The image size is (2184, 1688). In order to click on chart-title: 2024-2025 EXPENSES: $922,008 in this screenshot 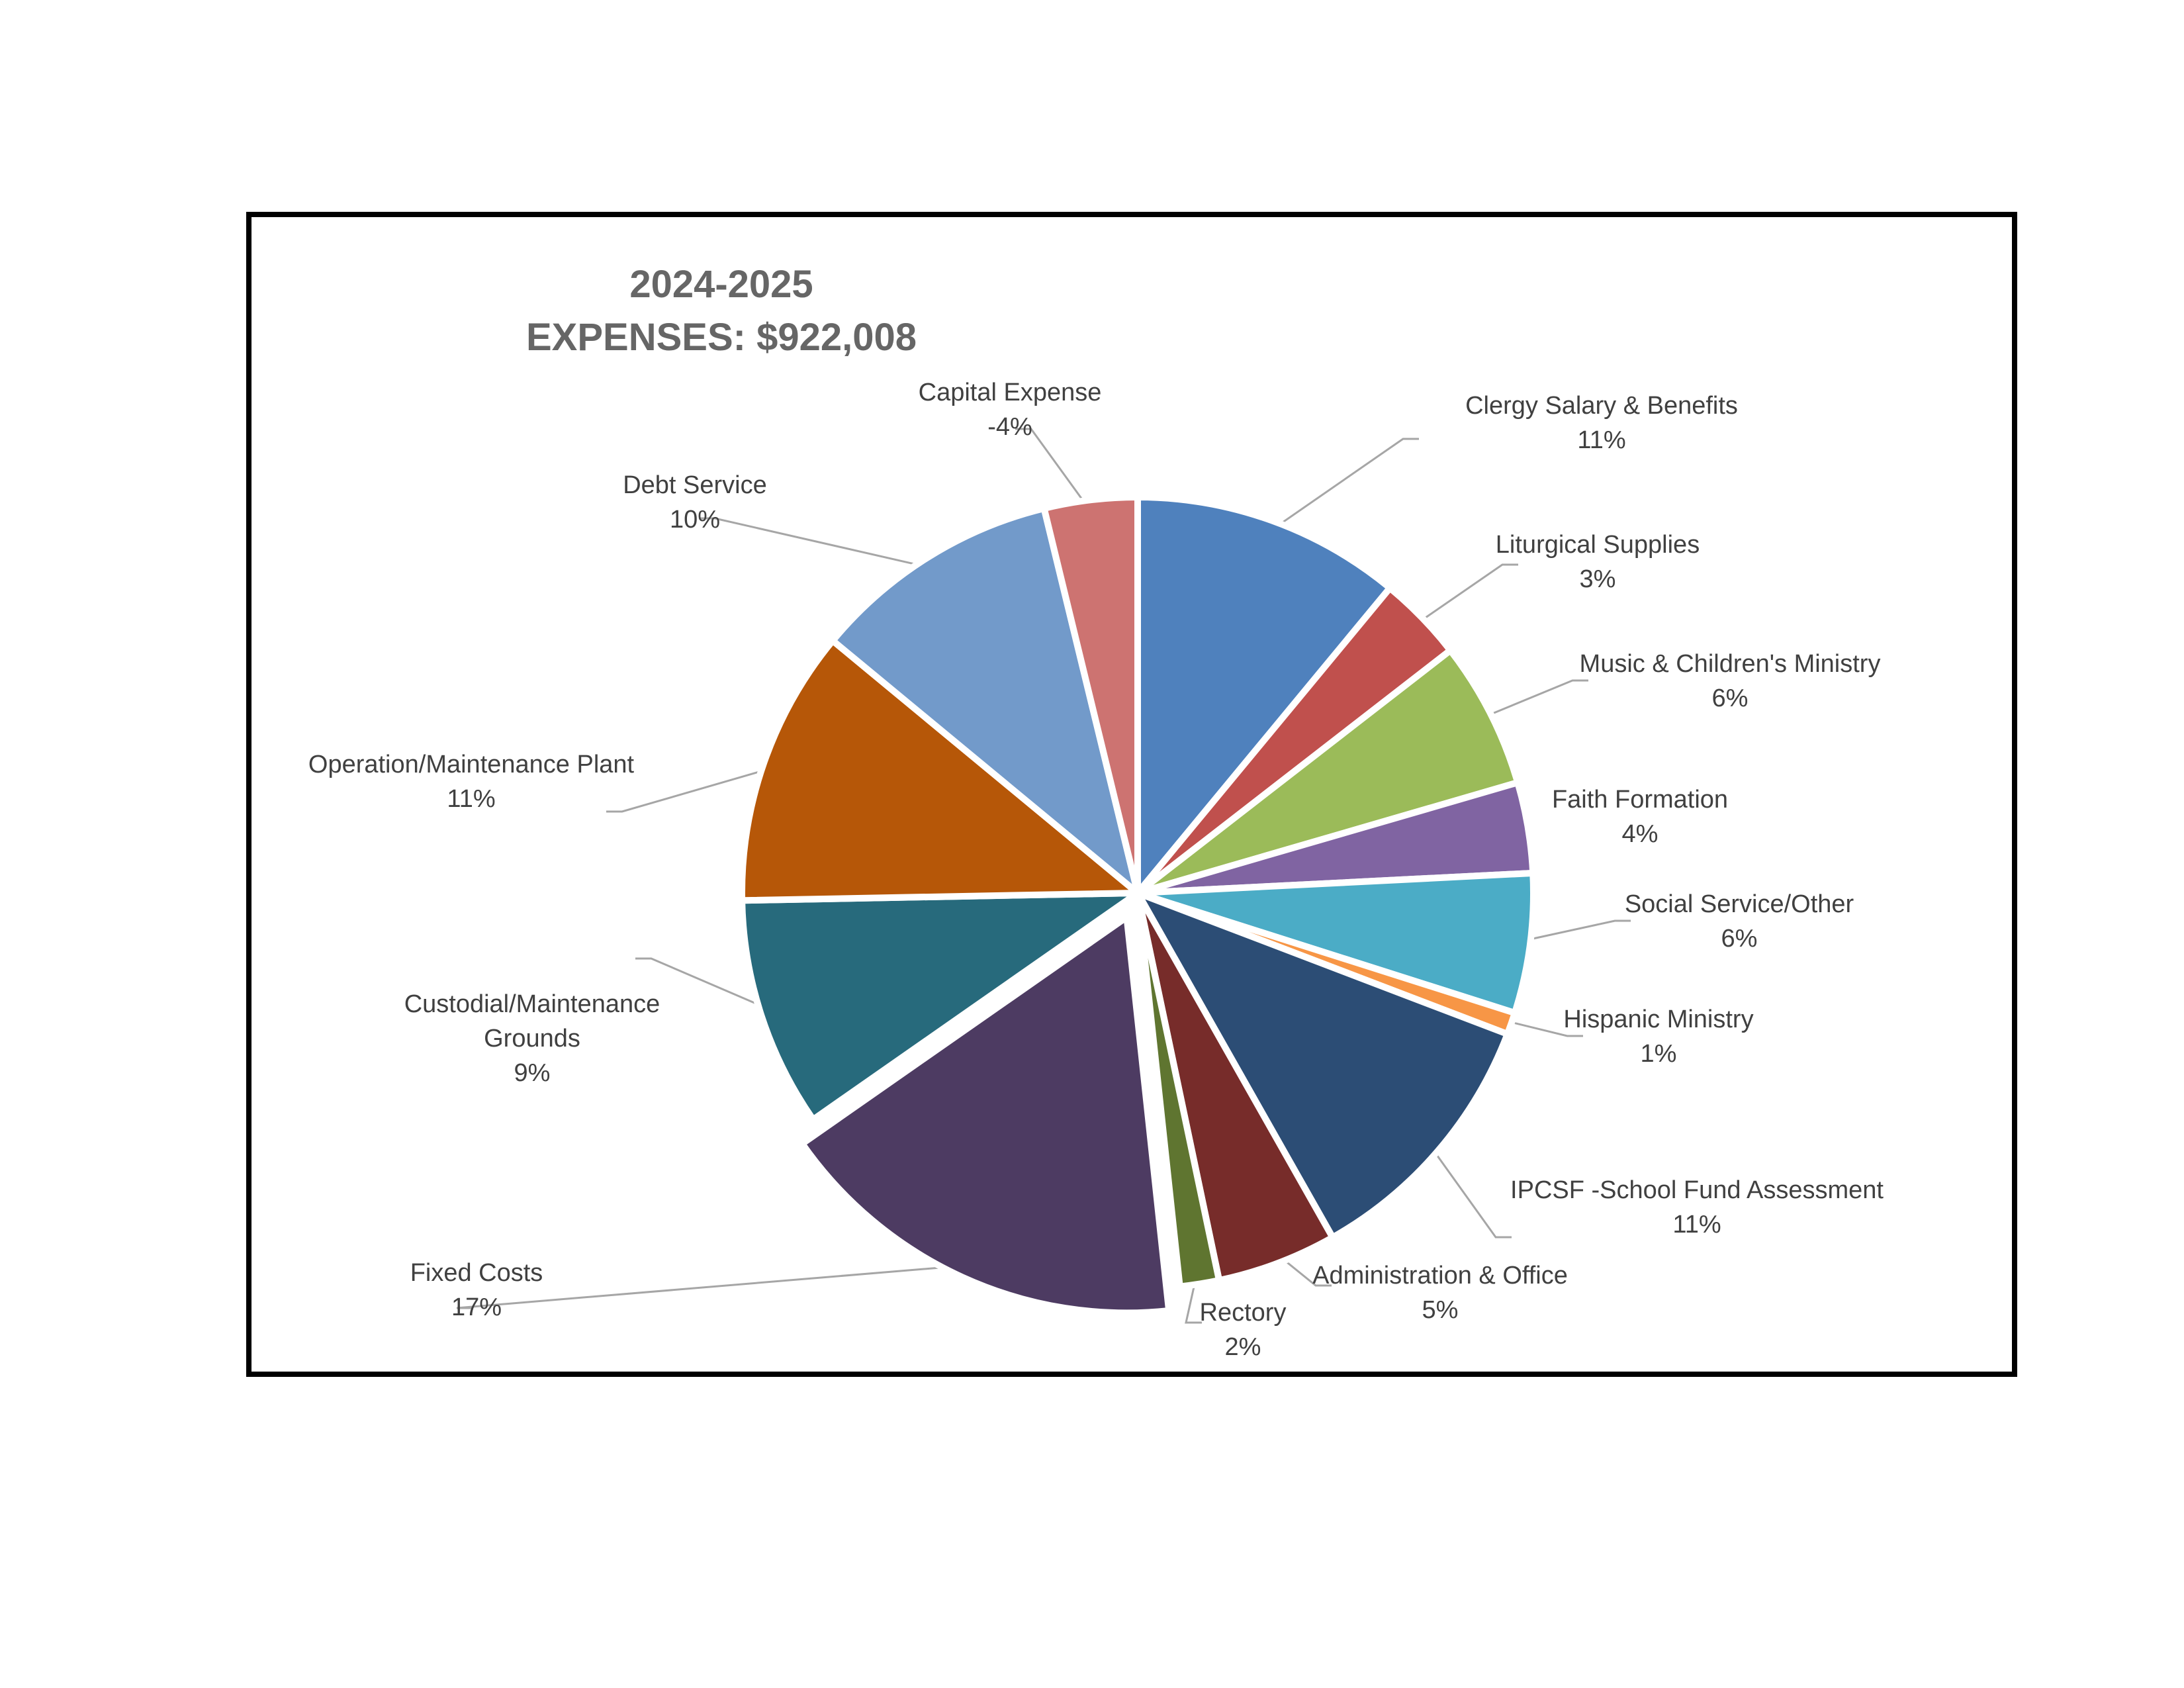, I will do `click(721, 296)`.